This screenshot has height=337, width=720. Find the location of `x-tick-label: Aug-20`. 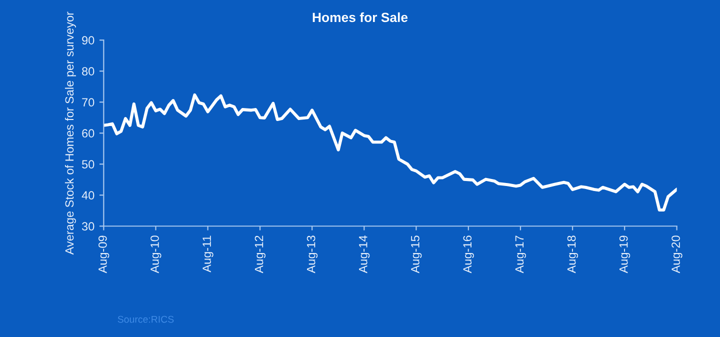

x-tick-label: Aug-20 is located at coordinates (677, 255).